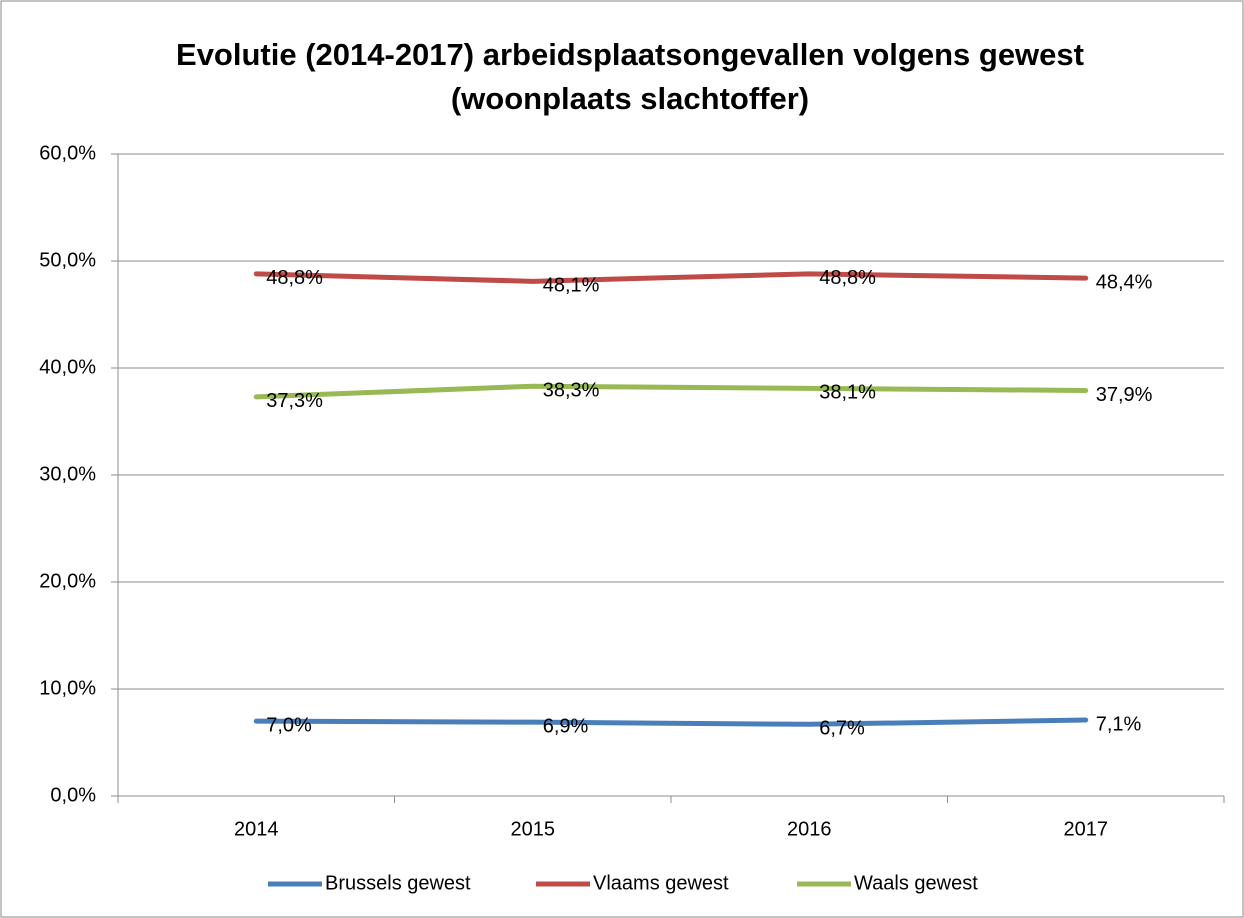 The image size is (1244, 918). What do you see at coordinates (73, 795) in the screenshot?
I see `y-tick-label: 0,0%` at bounding box center [73, 795].